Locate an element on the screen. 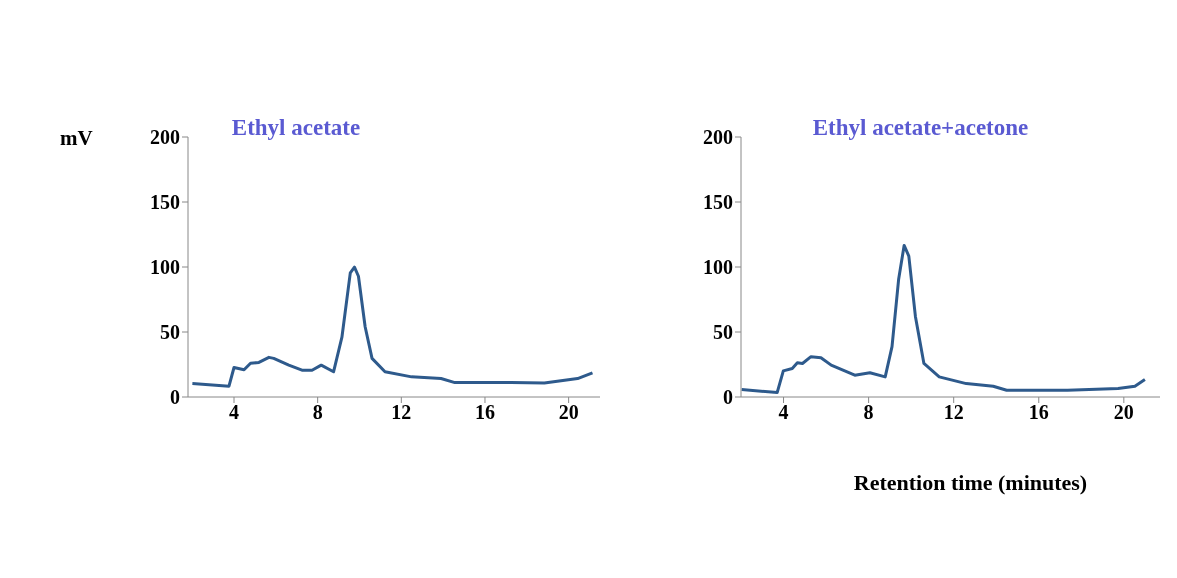 Image resolution: width=1177 pixels, height=578 pixels. chart-title: Ethyl acetate is located at coordinates (296, 127).